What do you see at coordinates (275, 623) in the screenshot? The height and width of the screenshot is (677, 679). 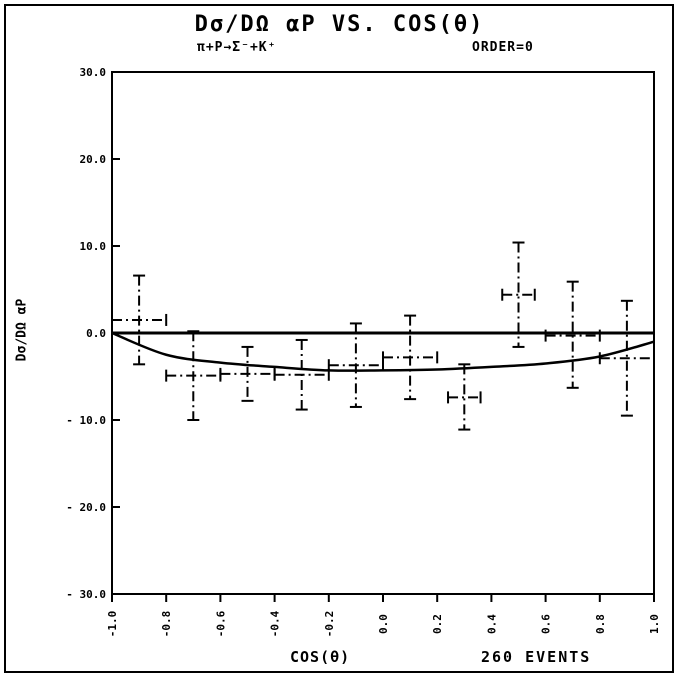 I see `x-tick-label: -0.4` at bounding box center [275, 623].